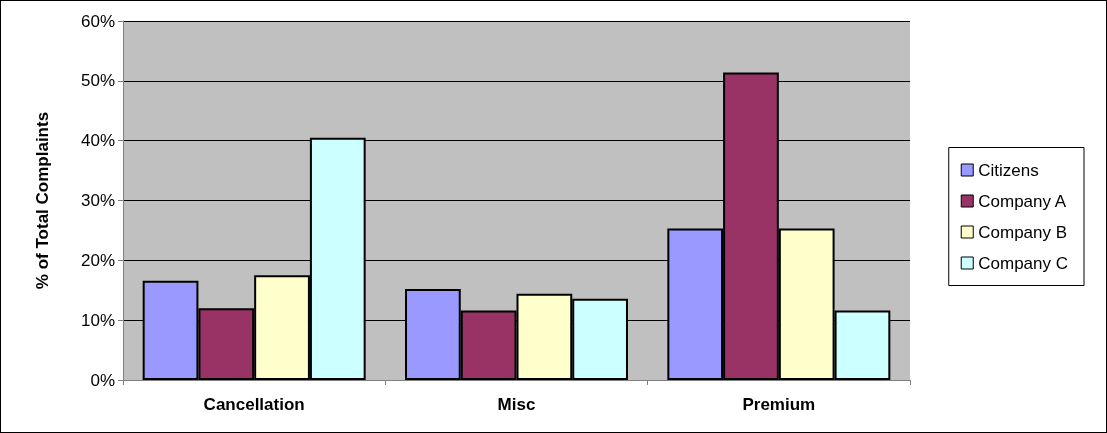  What do you see at coordinates (254, 404) in the screenshot?
I see `x-tick-label: Cancellation` at bounding box center [254, 404].